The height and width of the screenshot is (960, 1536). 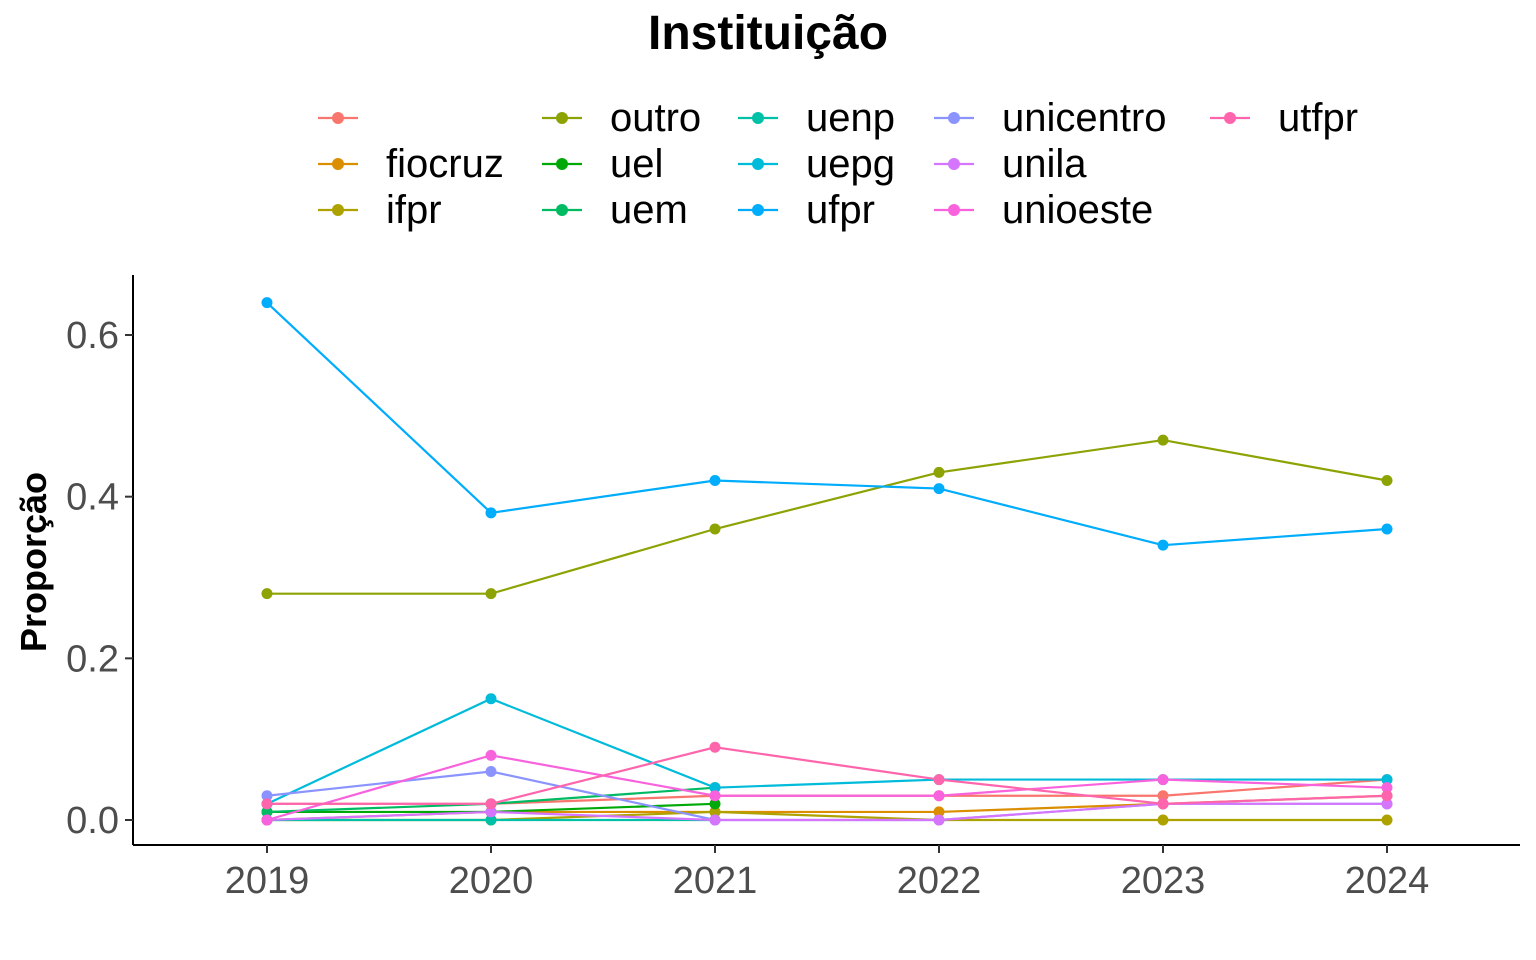 I want to click on legend-label: uenp, so click(x=850, y=117).